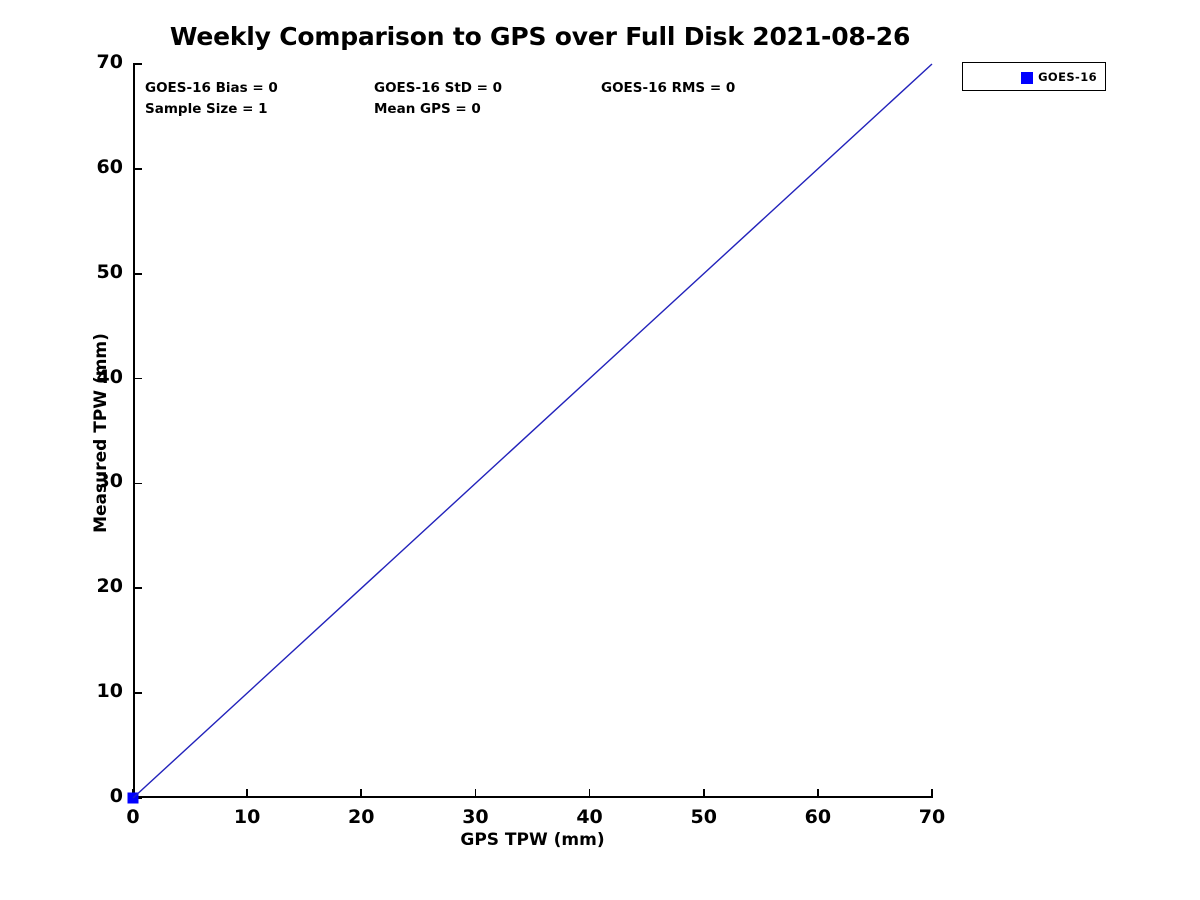  Describe the element at coordinates (109, 586) in the screenshot. I see `y-tick-label: 20` at that location.